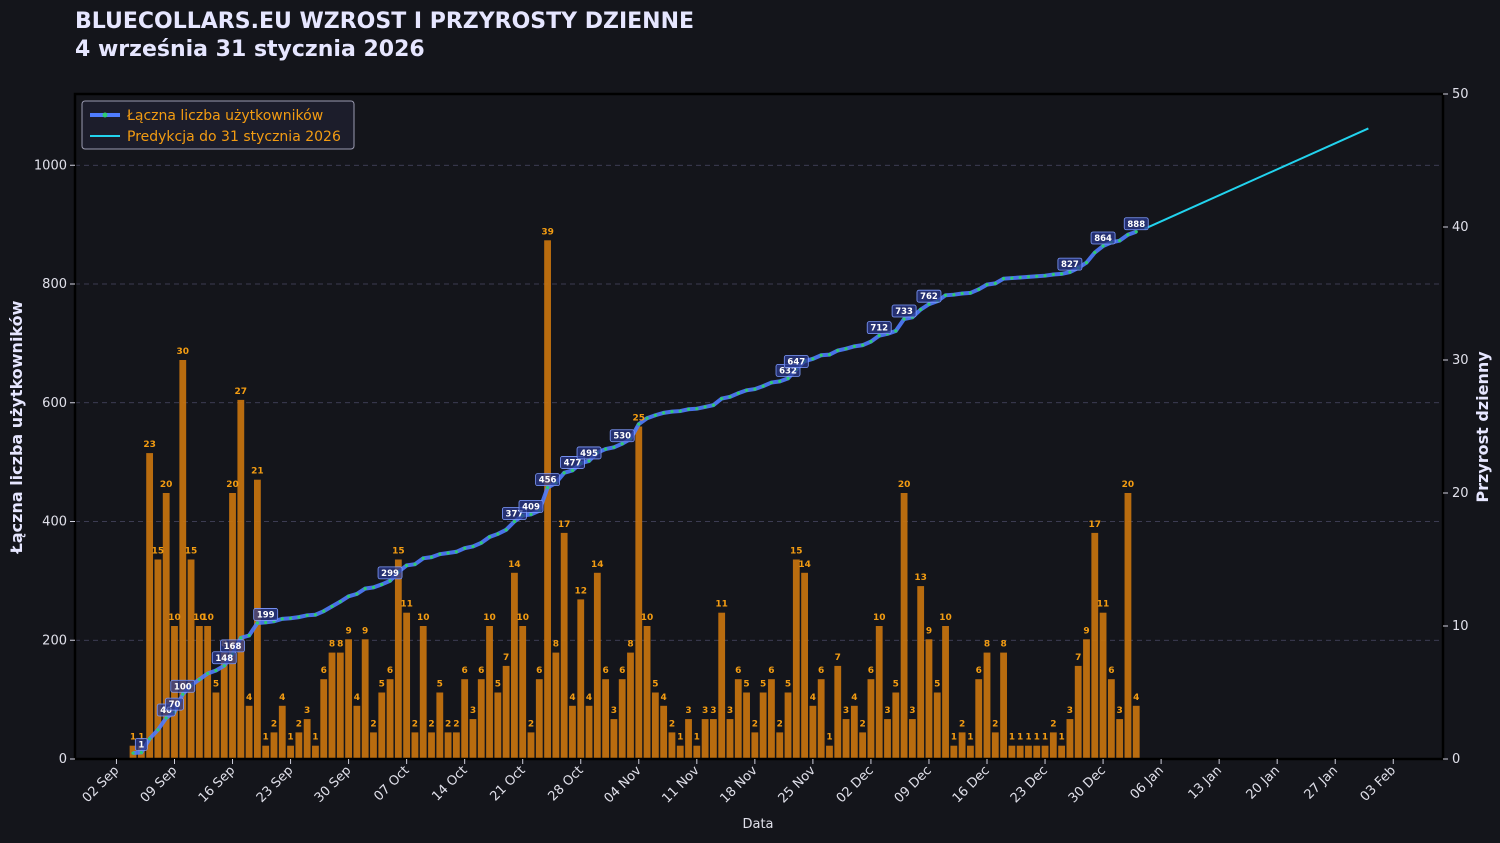 The height and width of the screenshot is (843, 1500). Describe the element at coordinates (838, 658) in the screenshot. I see `bar-label: 7` at that location.